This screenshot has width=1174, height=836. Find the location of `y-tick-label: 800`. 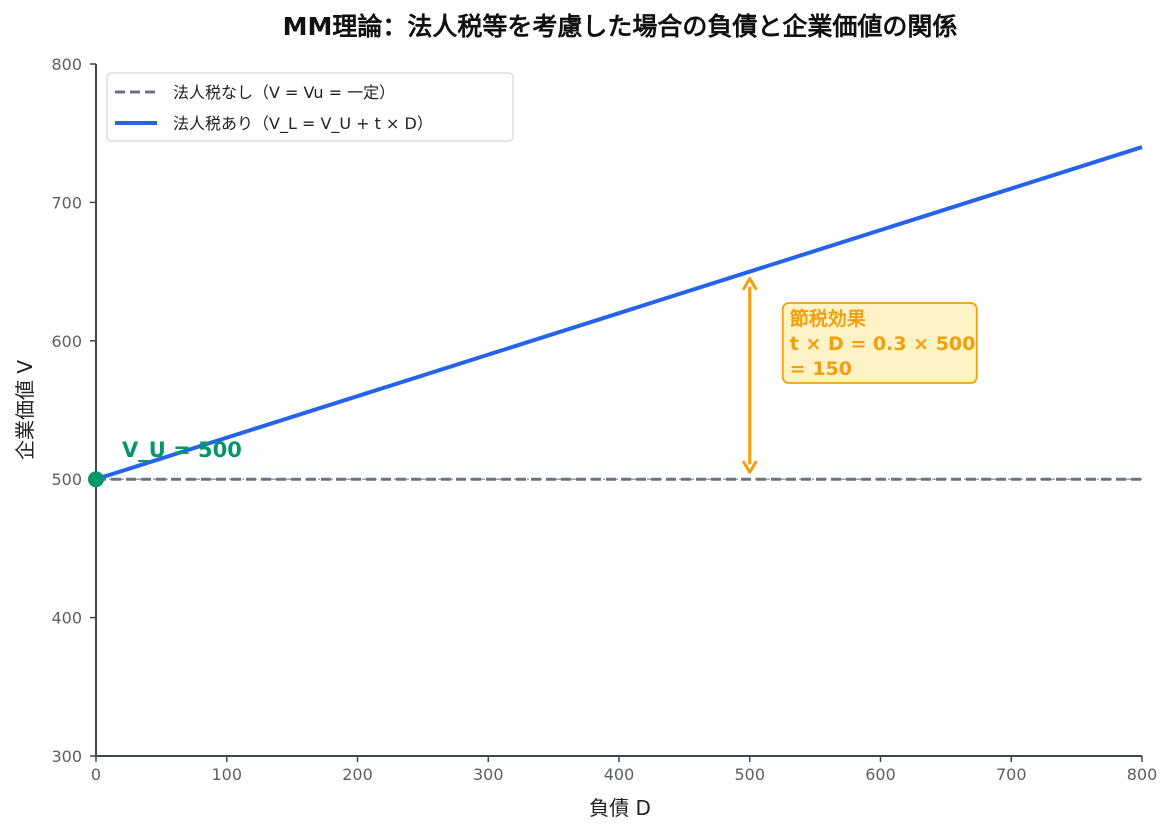

y-tick-label: 800 is located at coordinates (66, 64).